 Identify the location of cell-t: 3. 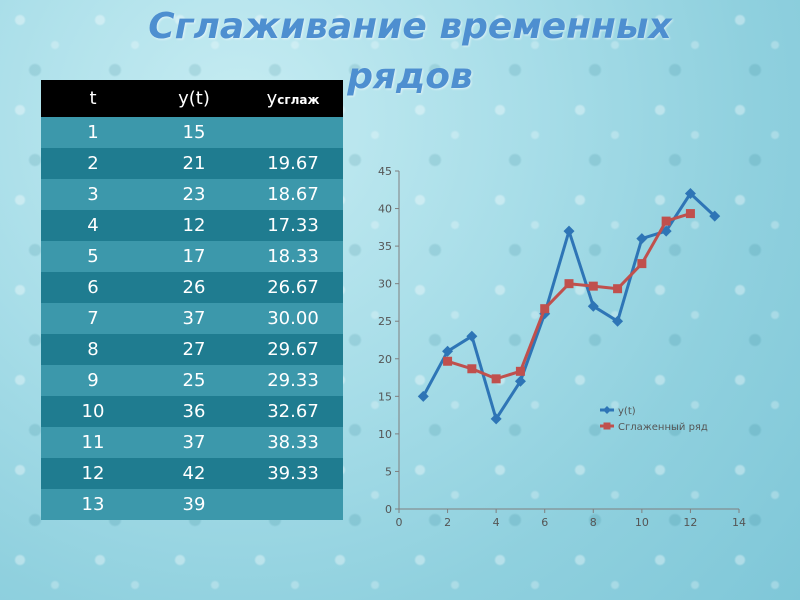
(93, 194).